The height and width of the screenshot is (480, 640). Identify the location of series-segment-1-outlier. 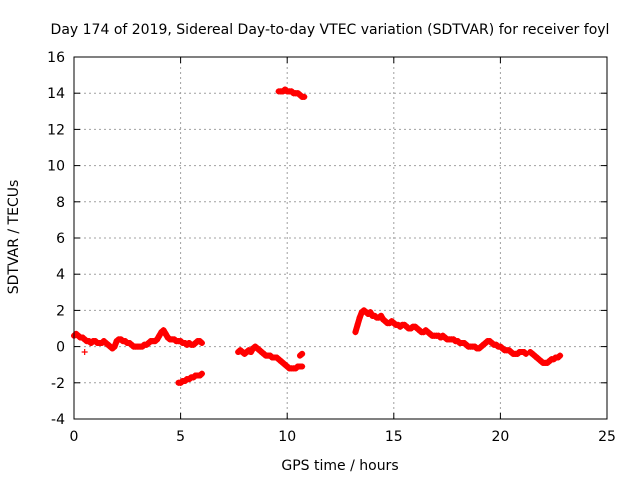
(84, 352).